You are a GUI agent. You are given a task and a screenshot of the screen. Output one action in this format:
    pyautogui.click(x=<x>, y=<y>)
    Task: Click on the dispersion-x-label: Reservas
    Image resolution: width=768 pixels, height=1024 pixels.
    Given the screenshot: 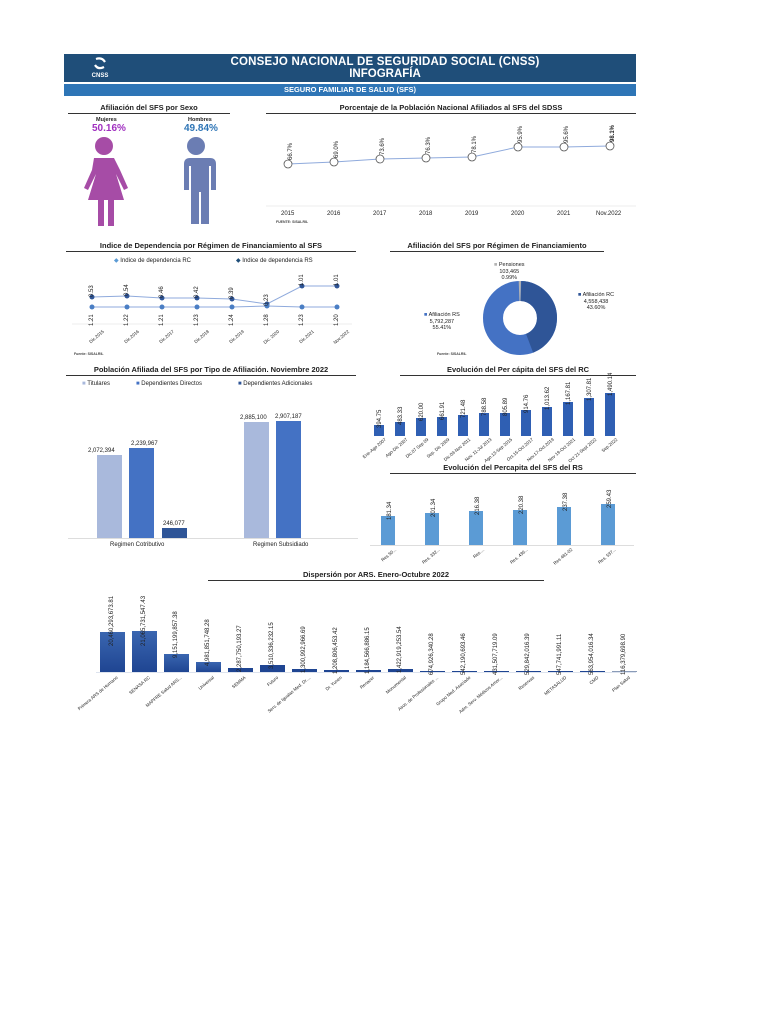 What is the action you would take?
    pyautogui.click(x=526, y=683)
    